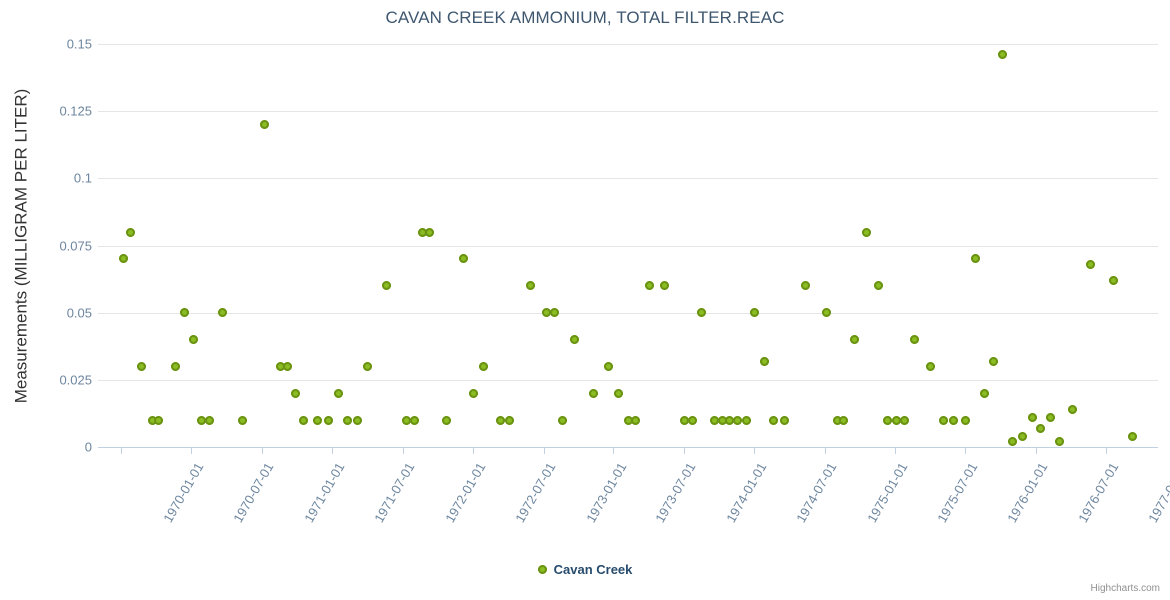  I want to click on y-axis-tick-label: 0.075, so click(75, 245).